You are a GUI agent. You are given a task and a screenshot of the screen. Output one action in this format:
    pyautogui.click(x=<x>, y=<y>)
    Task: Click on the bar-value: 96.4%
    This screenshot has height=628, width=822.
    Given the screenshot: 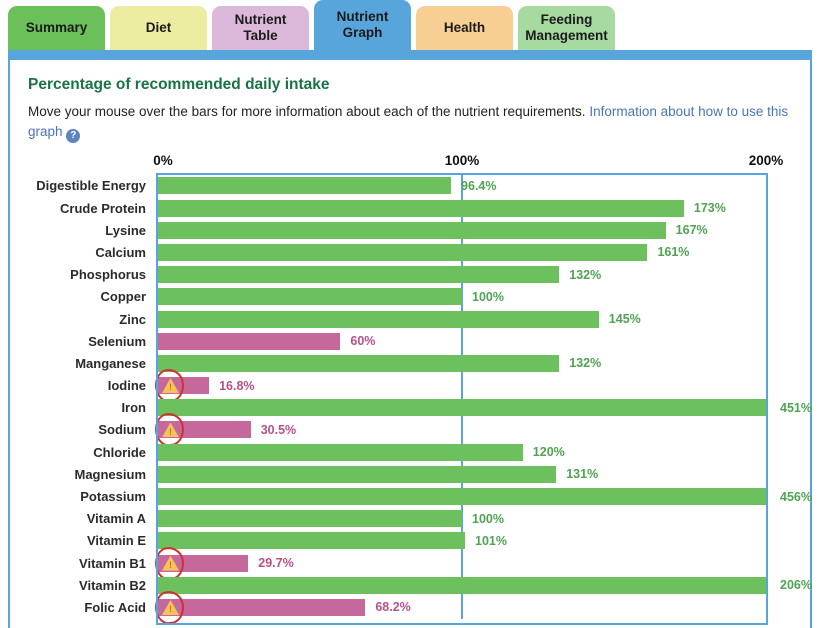 What is the action you would take?
    pyautogui.click(x=479, y=185)
    